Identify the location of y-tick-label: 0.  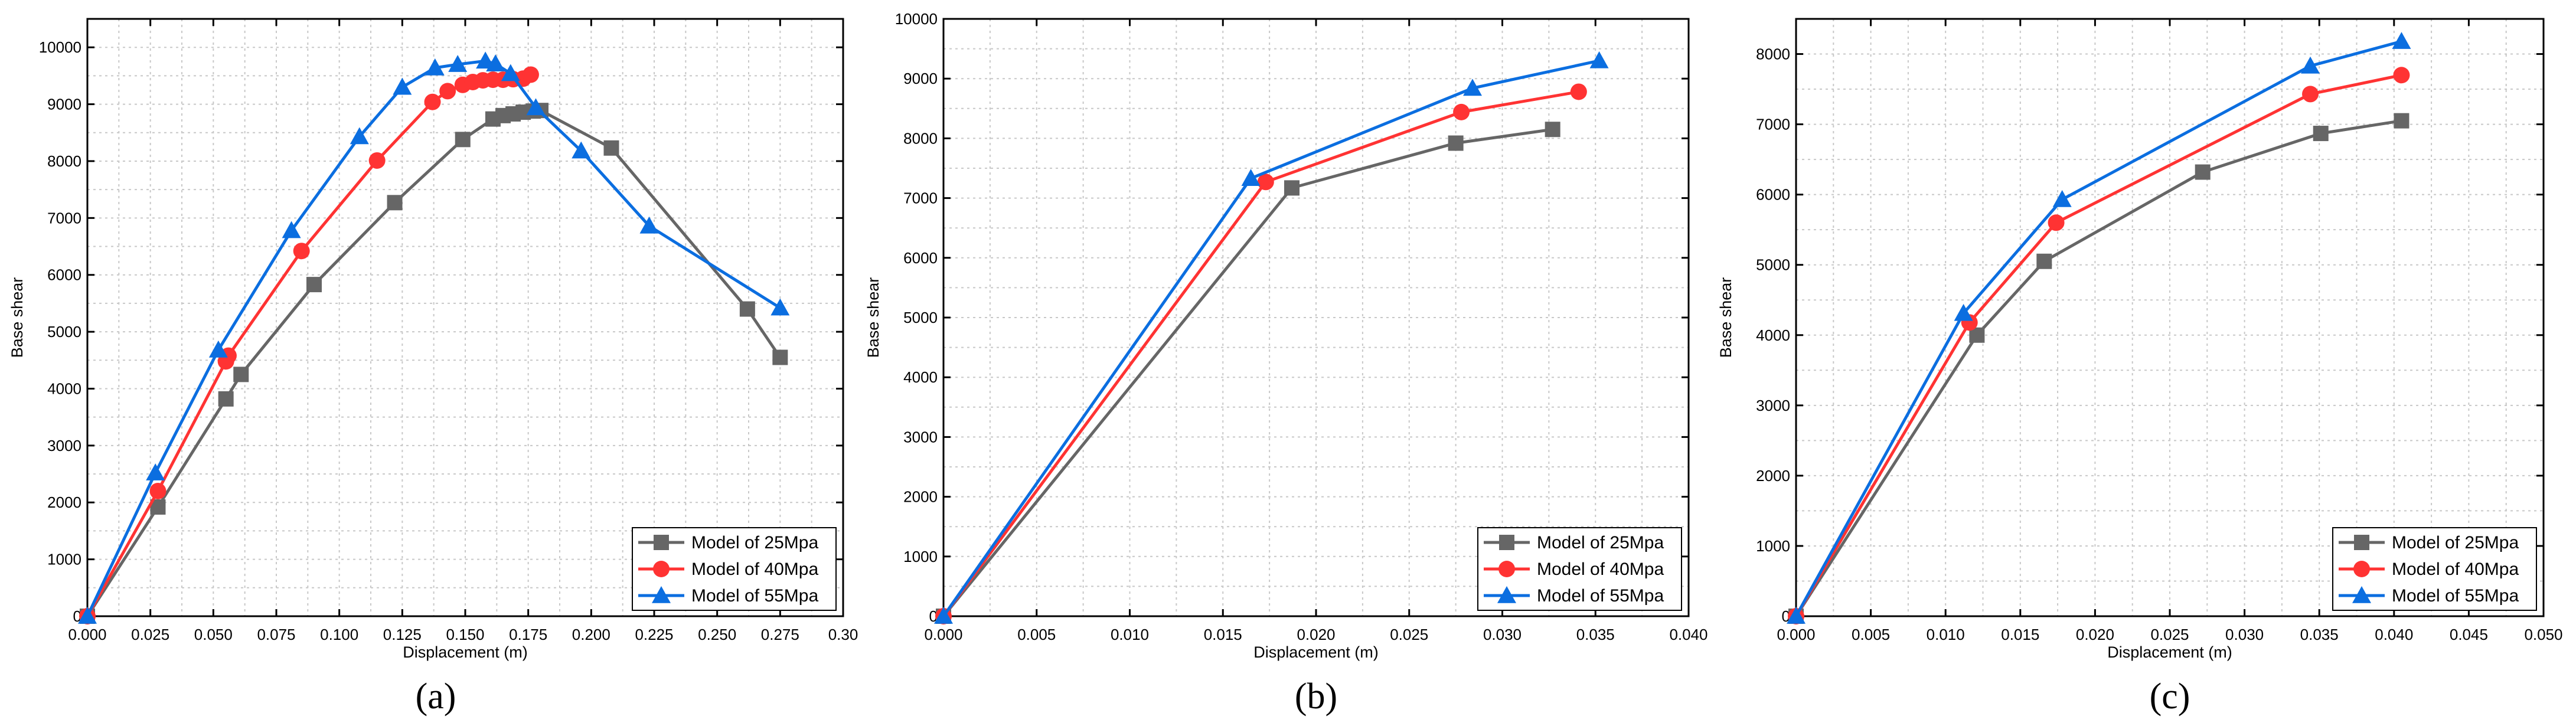
(933, 616).